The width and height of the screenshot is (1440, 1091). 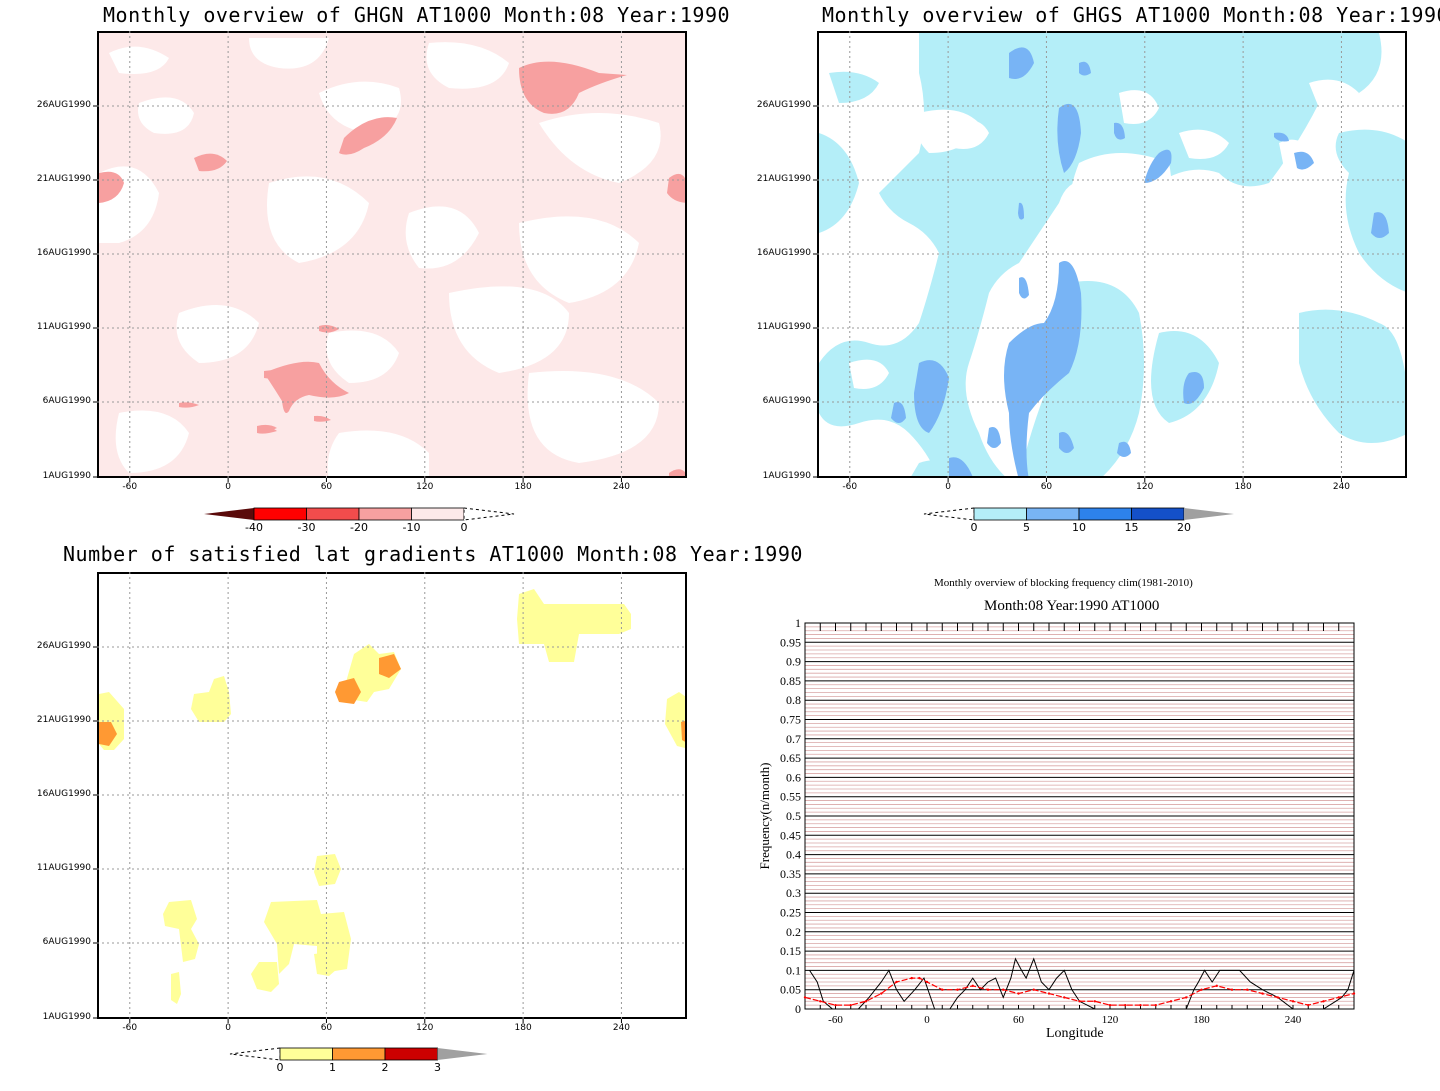 I want to click on y-tick-label: 0.95, so click(x=790, y=642).